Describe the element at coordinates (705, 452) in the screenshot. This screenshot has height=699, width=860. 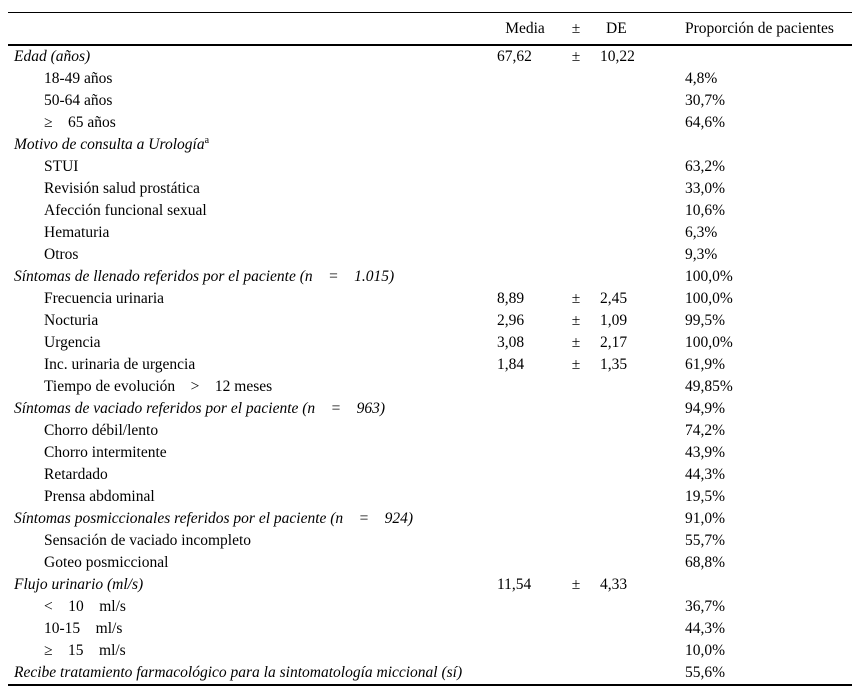
I see `cell-proportion: 43,9%` at that location.